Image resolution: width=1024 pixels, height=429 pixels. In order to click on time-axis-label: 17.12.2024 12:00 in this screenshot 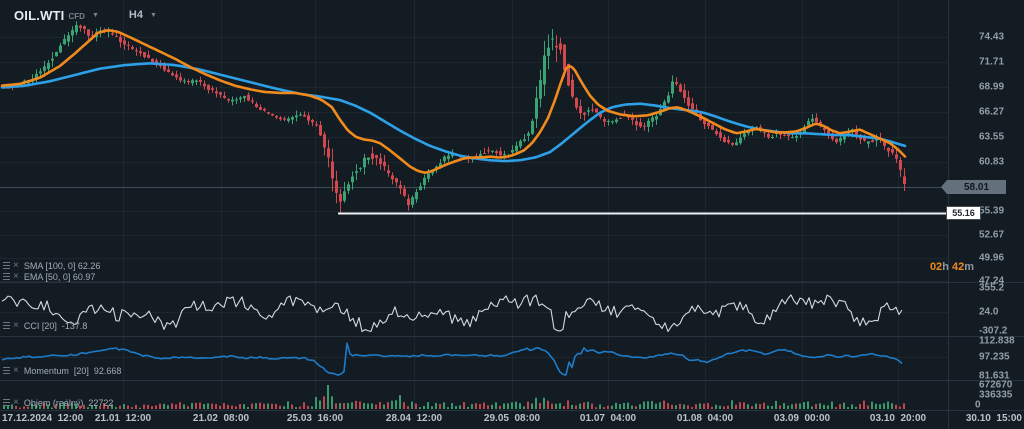, I will do `click(43, 418)`.